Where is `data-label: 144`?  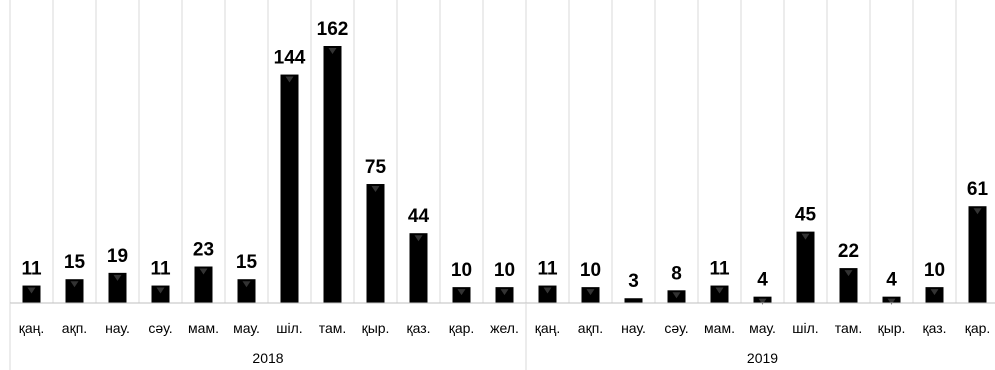
data-label: 144 is located at coordinates (290, 58).